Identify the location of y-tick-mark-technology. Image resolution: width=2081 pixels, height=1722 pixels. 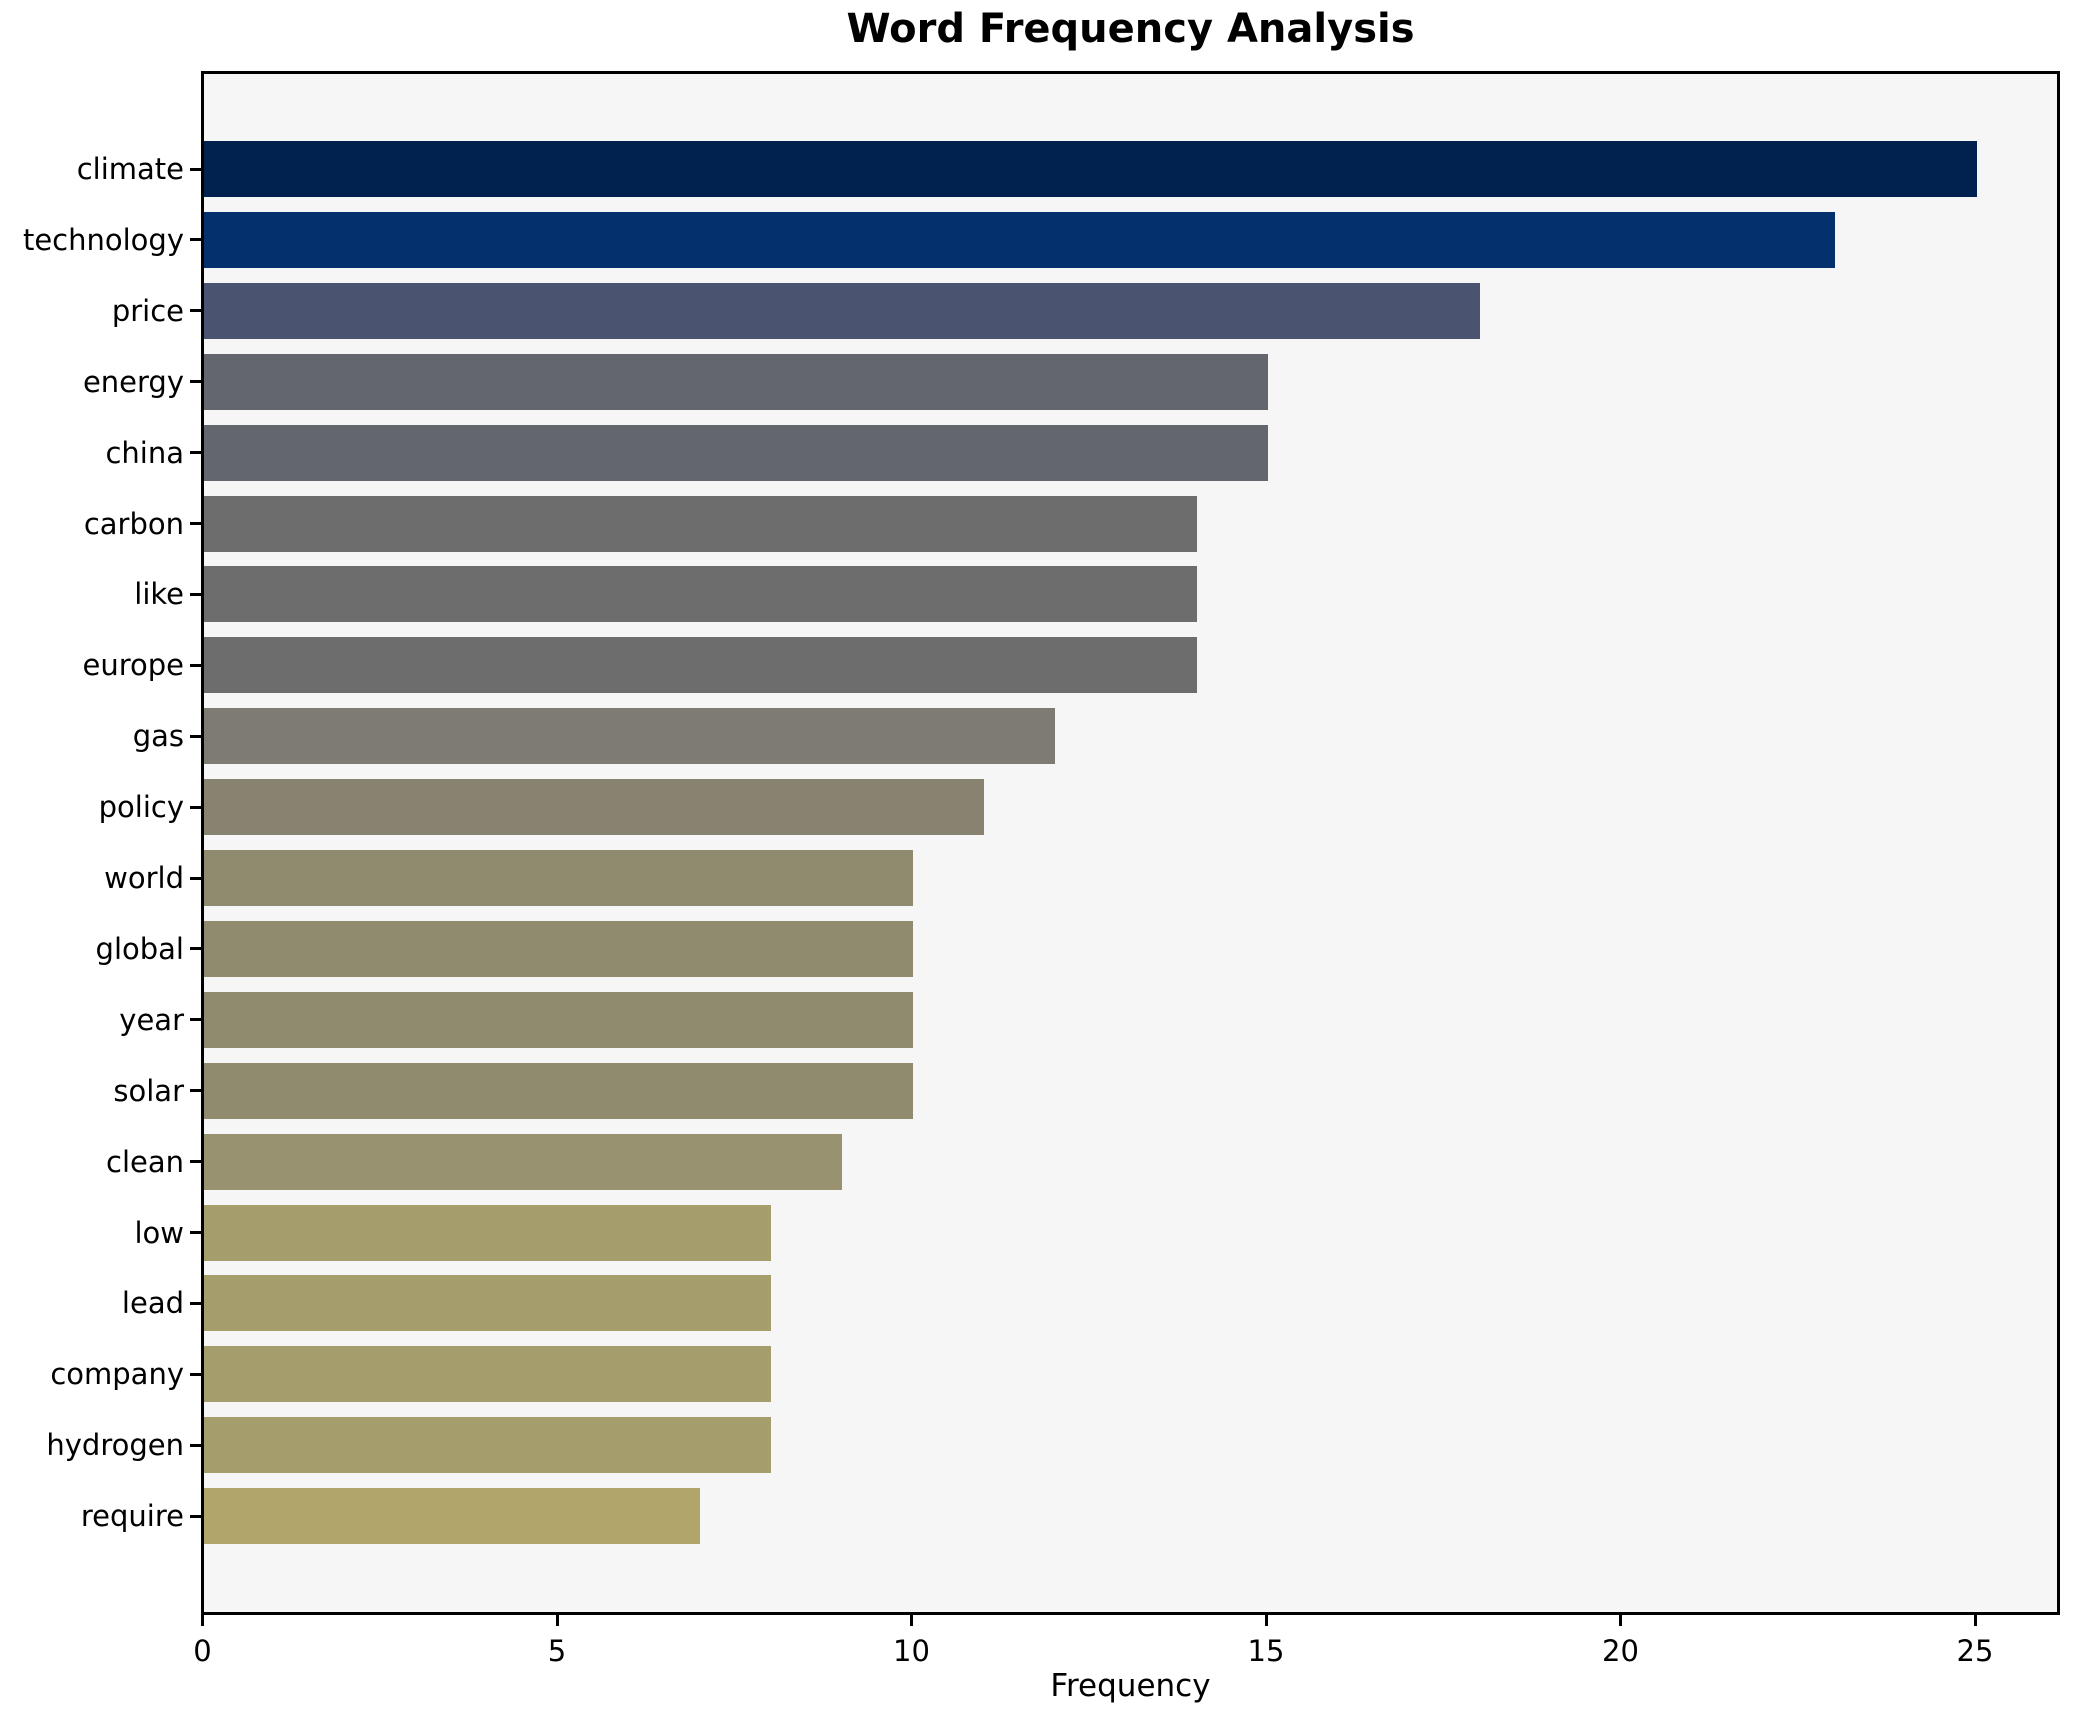
(195, 240).